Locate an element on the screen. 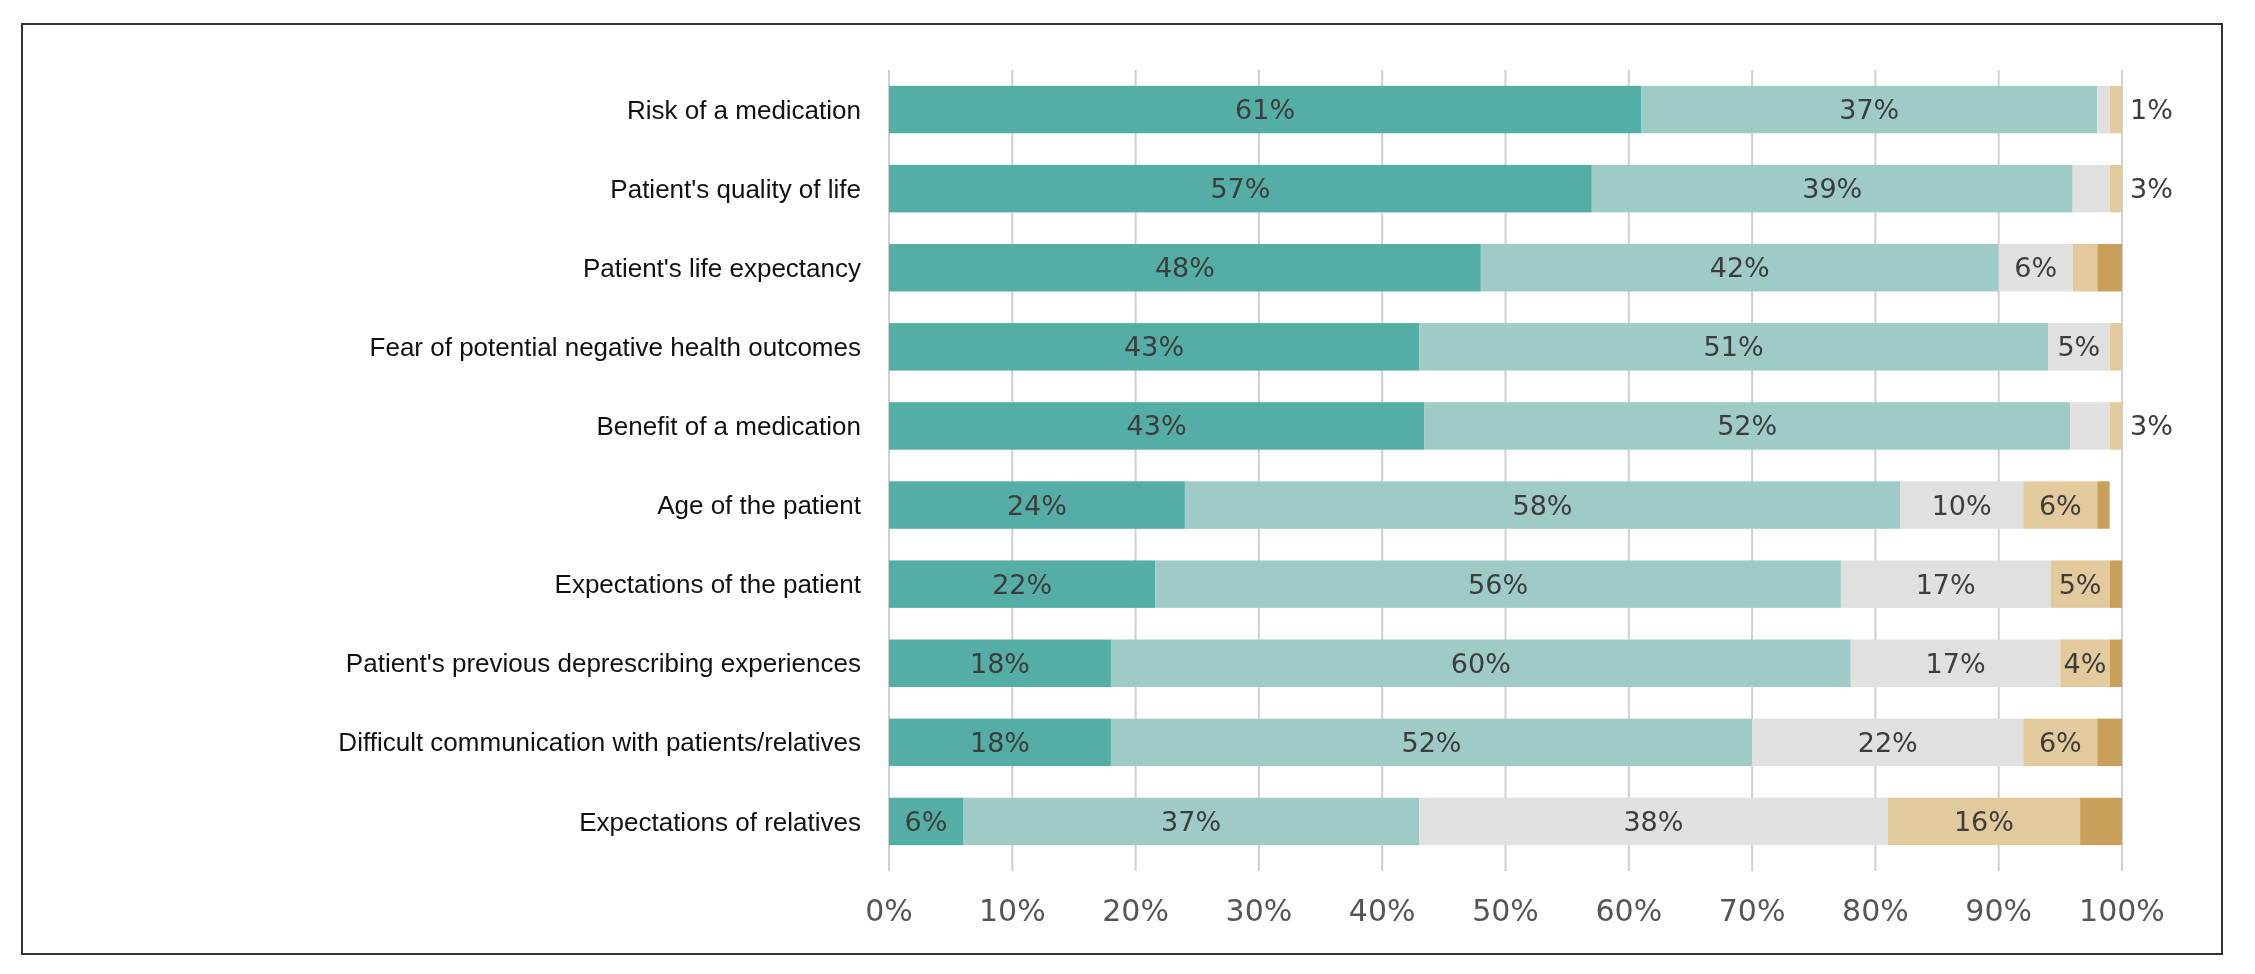  y-tick-label: Expectations of the patient is located at coordinates (708, 584).